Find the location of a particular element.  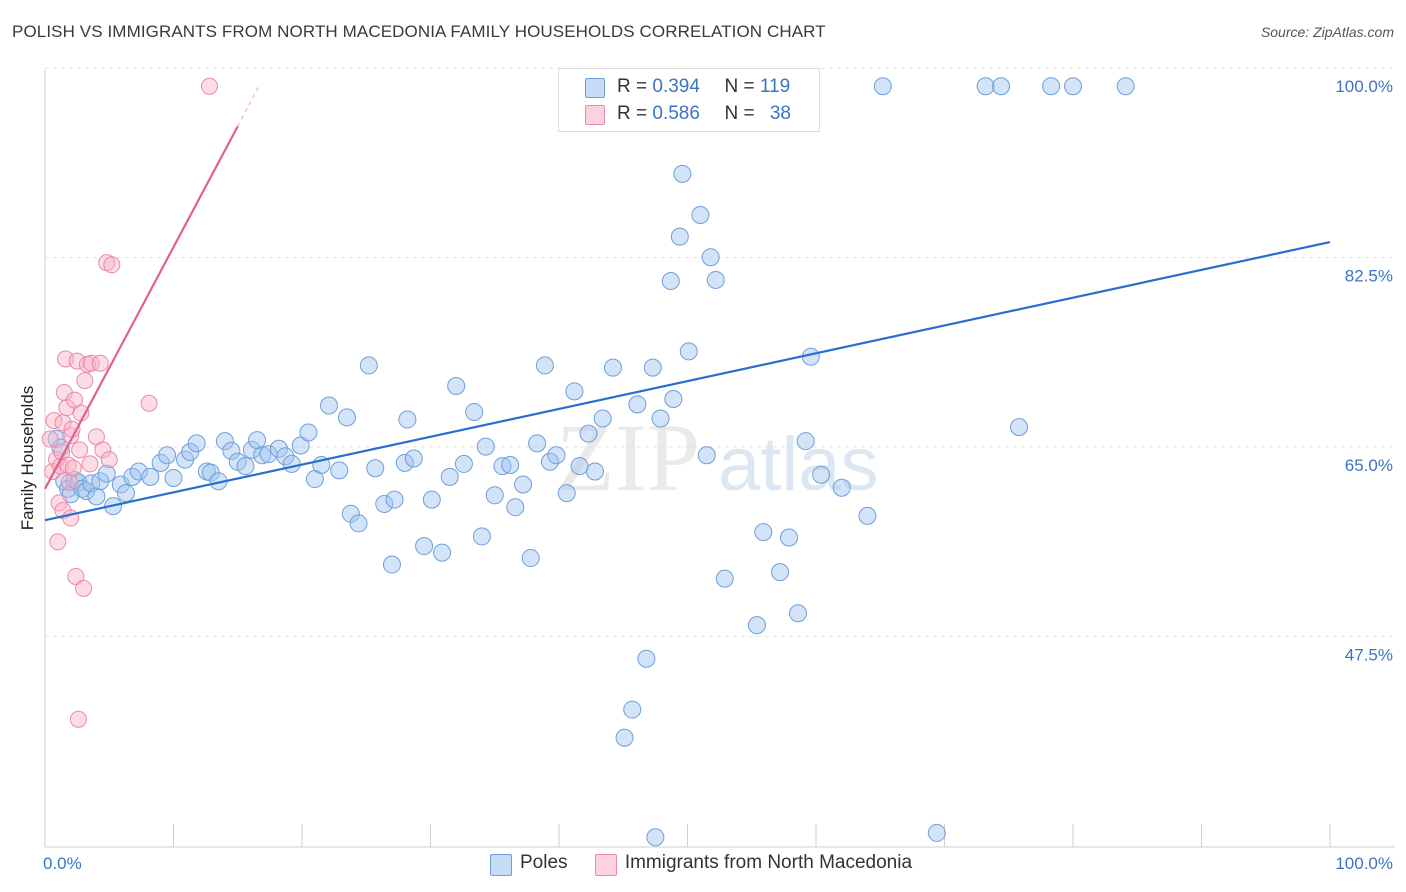

macedonia-trend-extension is located at coordinates (248, 107).